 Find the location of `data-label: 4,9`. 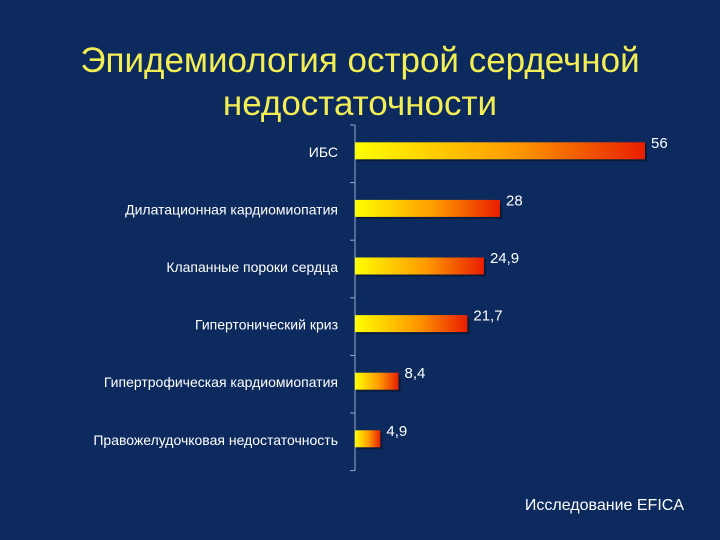

data-label: 4,9 is located at coordinates (396, 431).